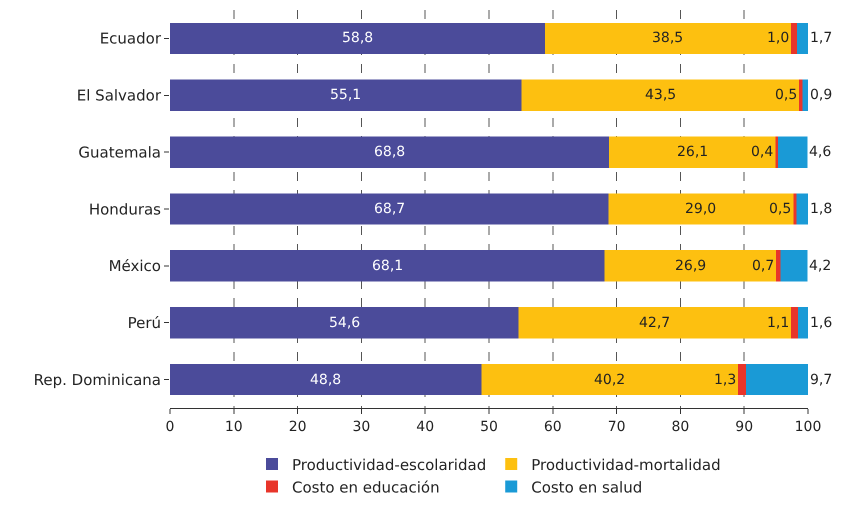 This screenshot has height=513, width=848. What do you see at coordinates (763, 266) in the screenshot?
I see `data-label: 0,7` at bounding box center [763, 266].